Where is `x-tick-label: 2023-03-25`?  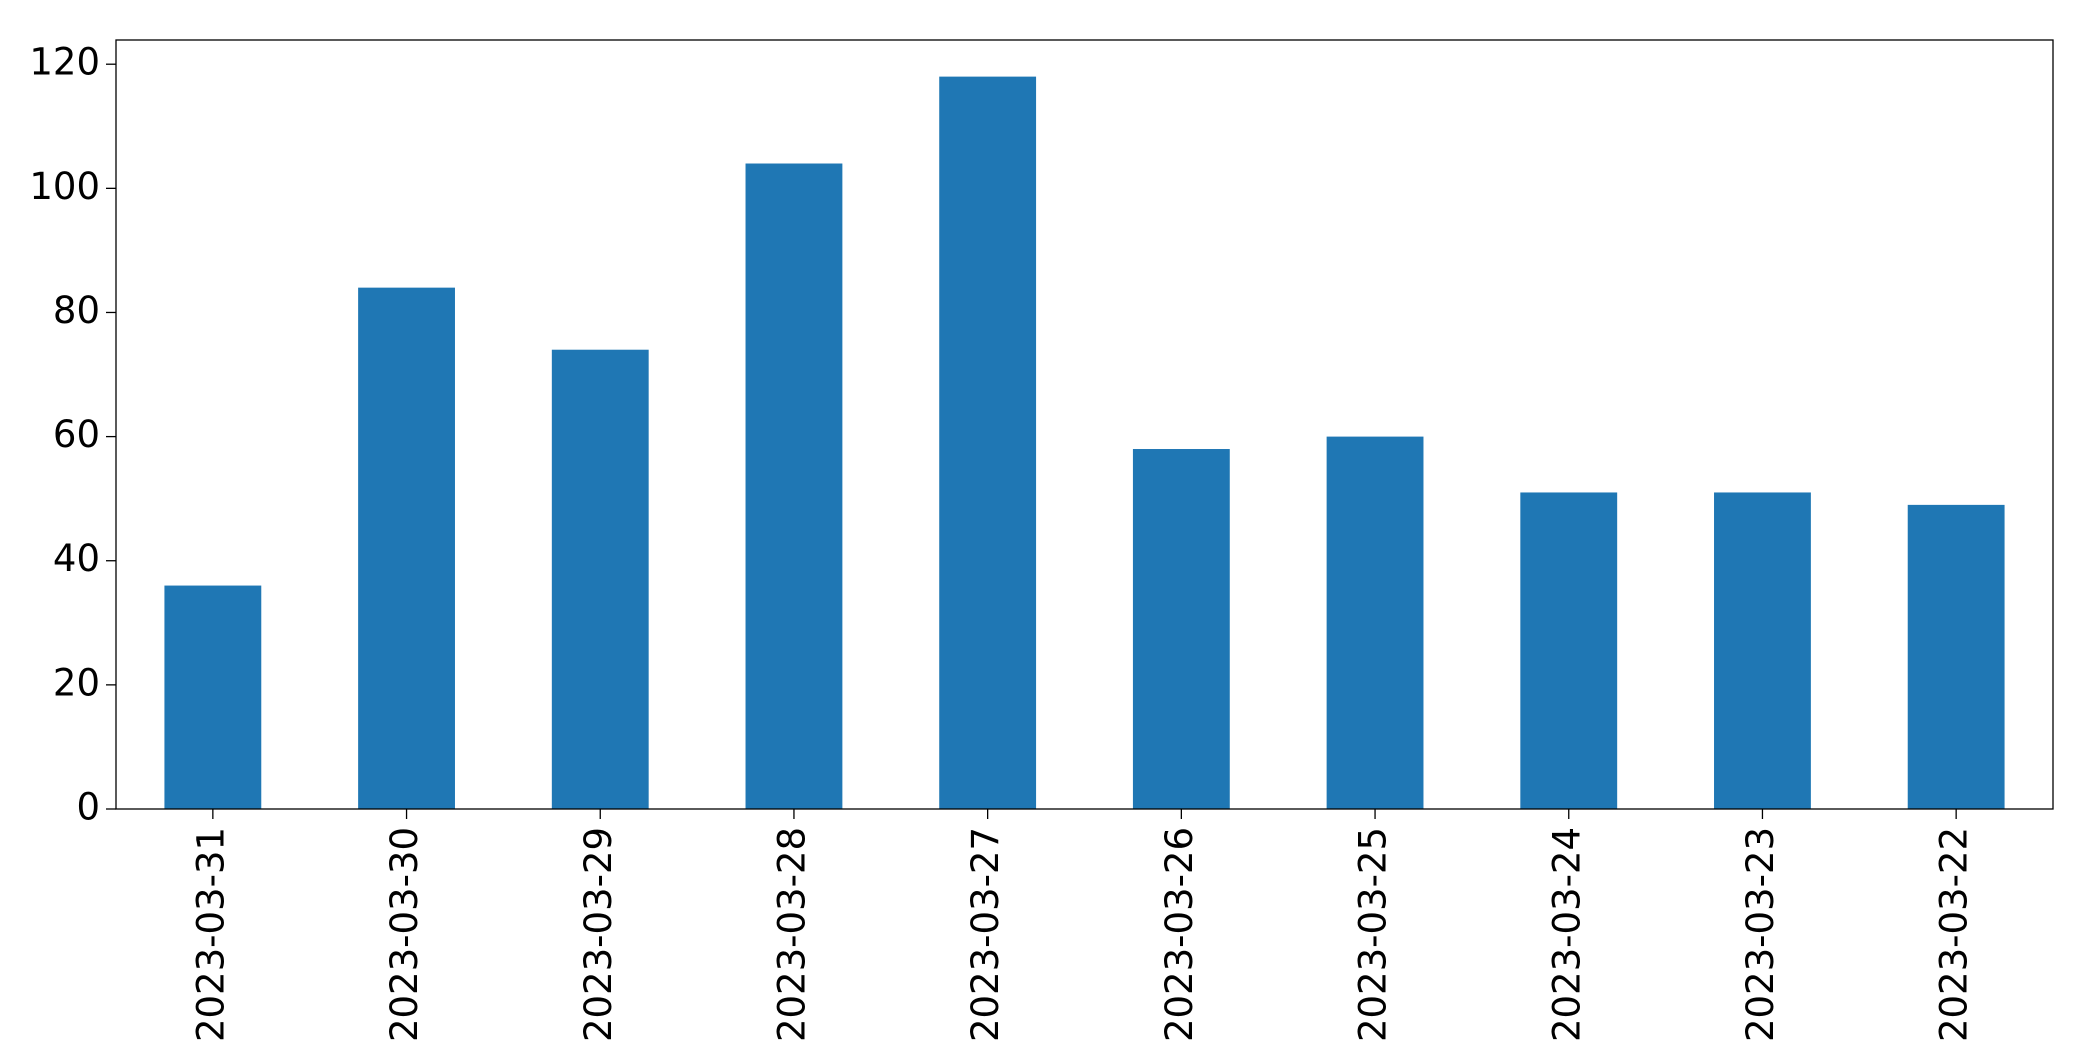
x-tick-label: 2023-03-25 is located at coordinates (1373, 934).